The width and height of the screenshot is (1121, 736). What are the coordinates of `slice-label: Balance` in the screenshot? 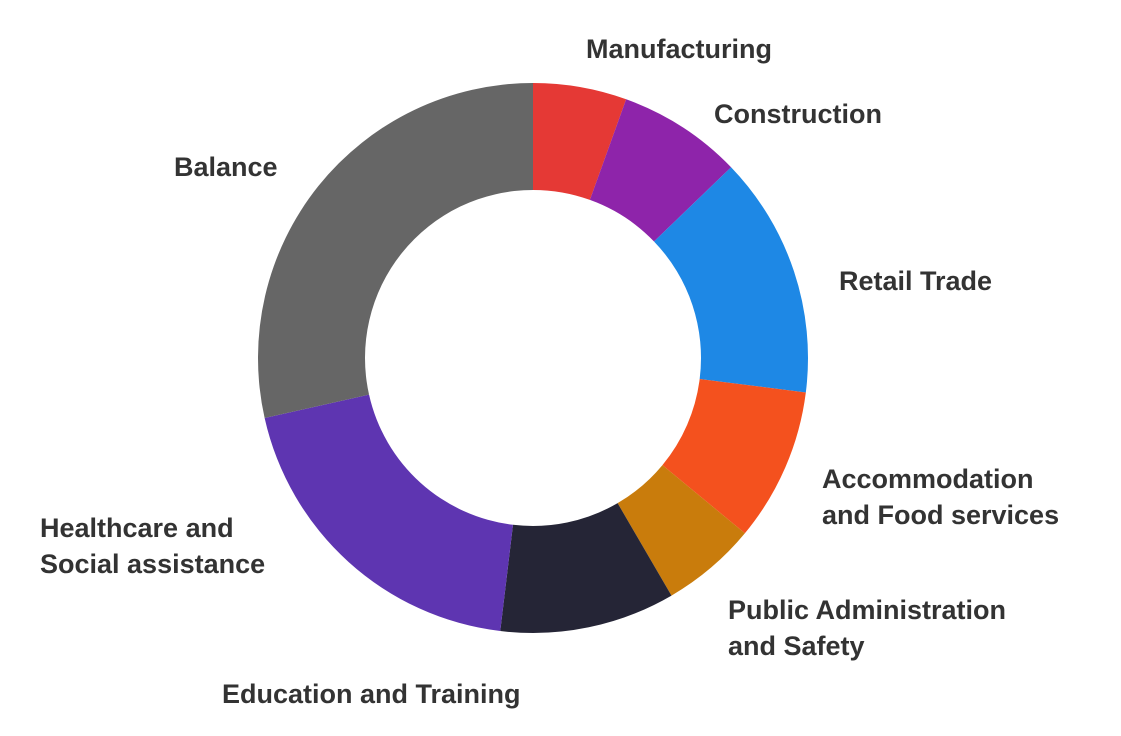 It's located at (226, 167).